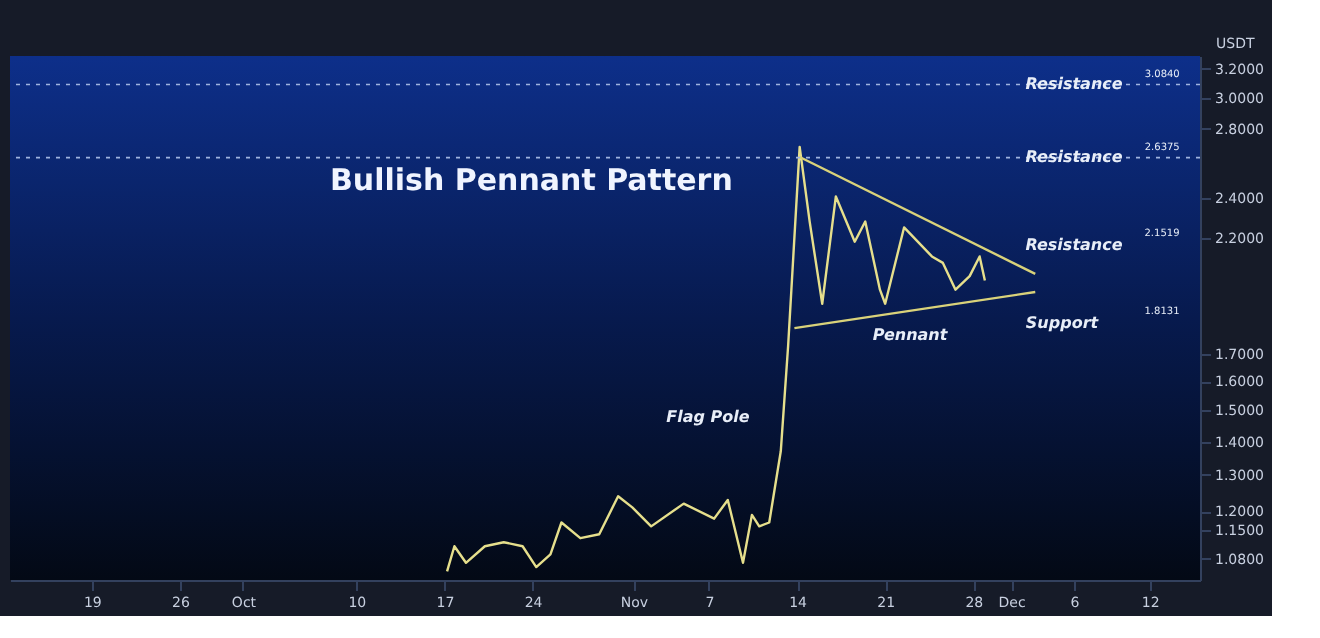 Image resolution: width=1320 pixels, height=638 pixels. I want to click on annotation: Flag Pole, so click(708, 417).